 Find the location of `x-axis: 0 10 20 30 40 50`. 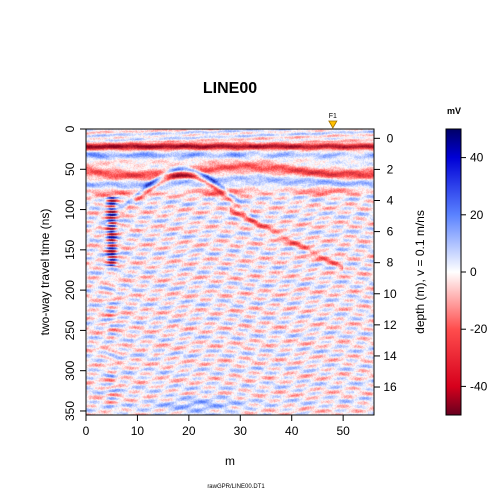

x-axis: 0 10 20 30 40 50 is located at coordinates (216, 426).